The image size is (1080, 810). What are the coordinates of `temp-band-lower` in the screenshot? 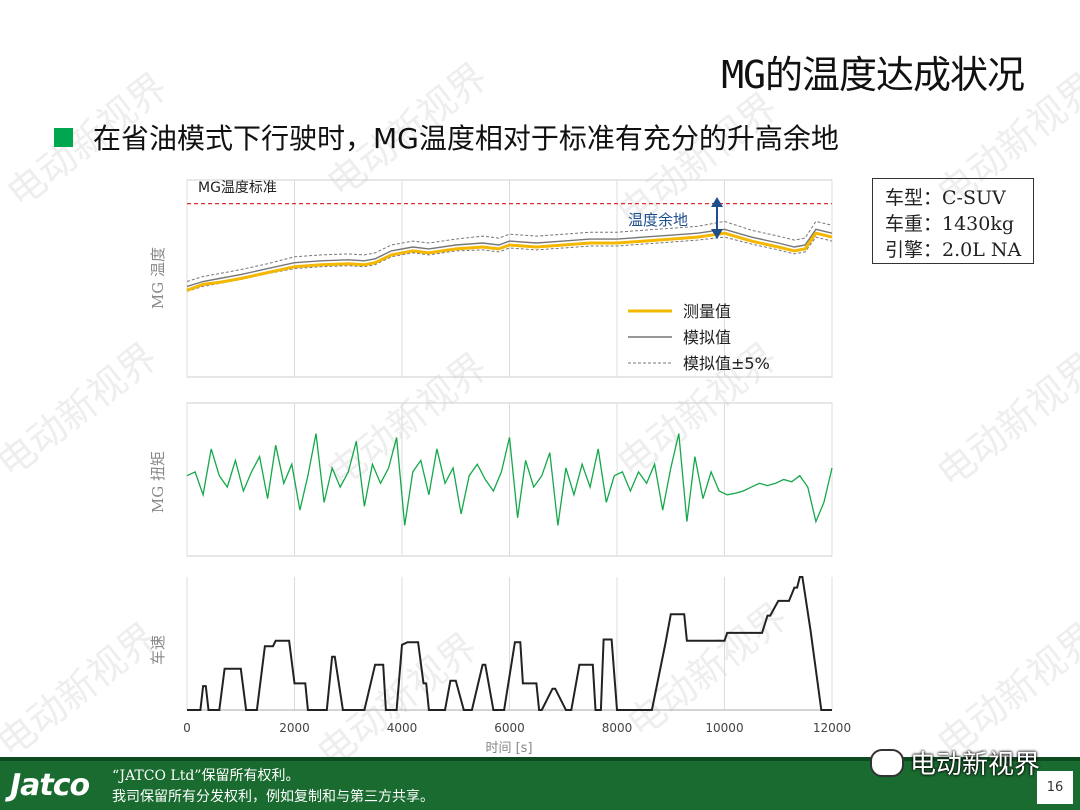 It's located at (509, 264).